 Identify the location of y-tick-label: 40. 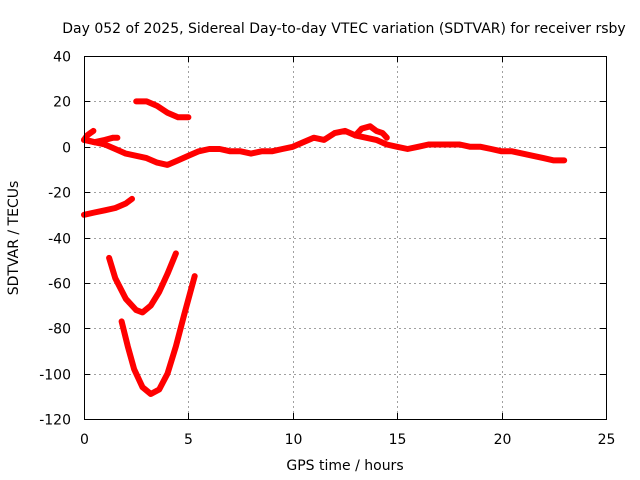
(62, 58).